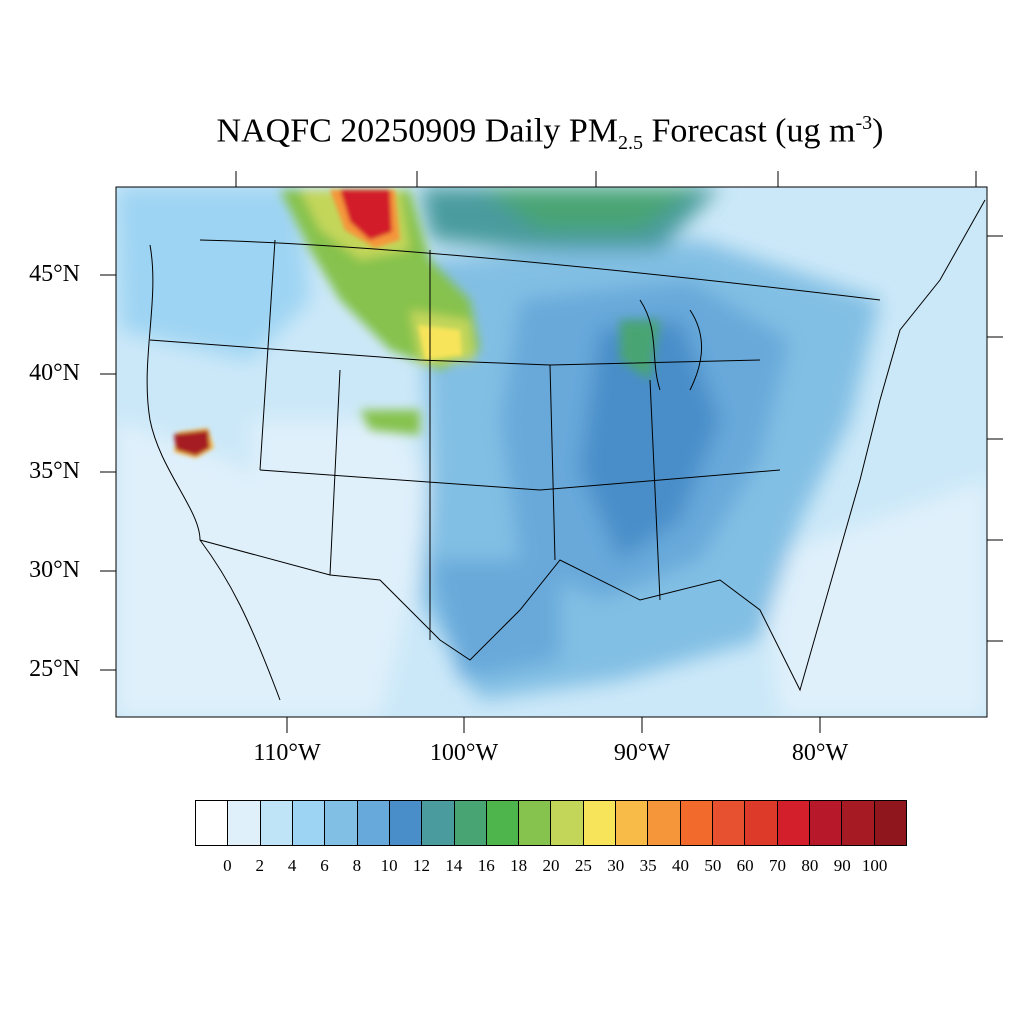 This screenshot has height=1024, width=1024. Describe the element at coordinates (583, 865) in the screenshot. I see `colorbar-label: 25` at that location.